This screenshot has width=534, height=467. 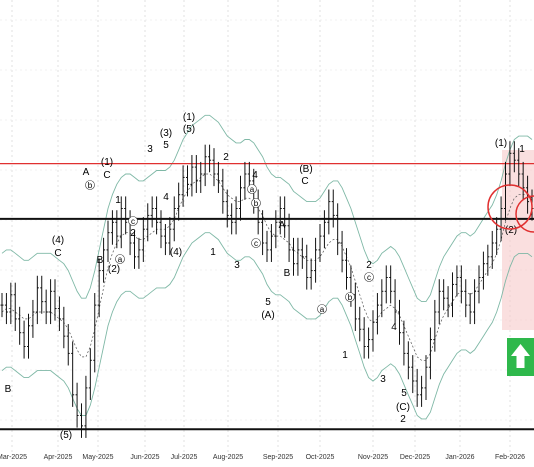 I want to click on target-zone-rect, so click(x=518, y=240).